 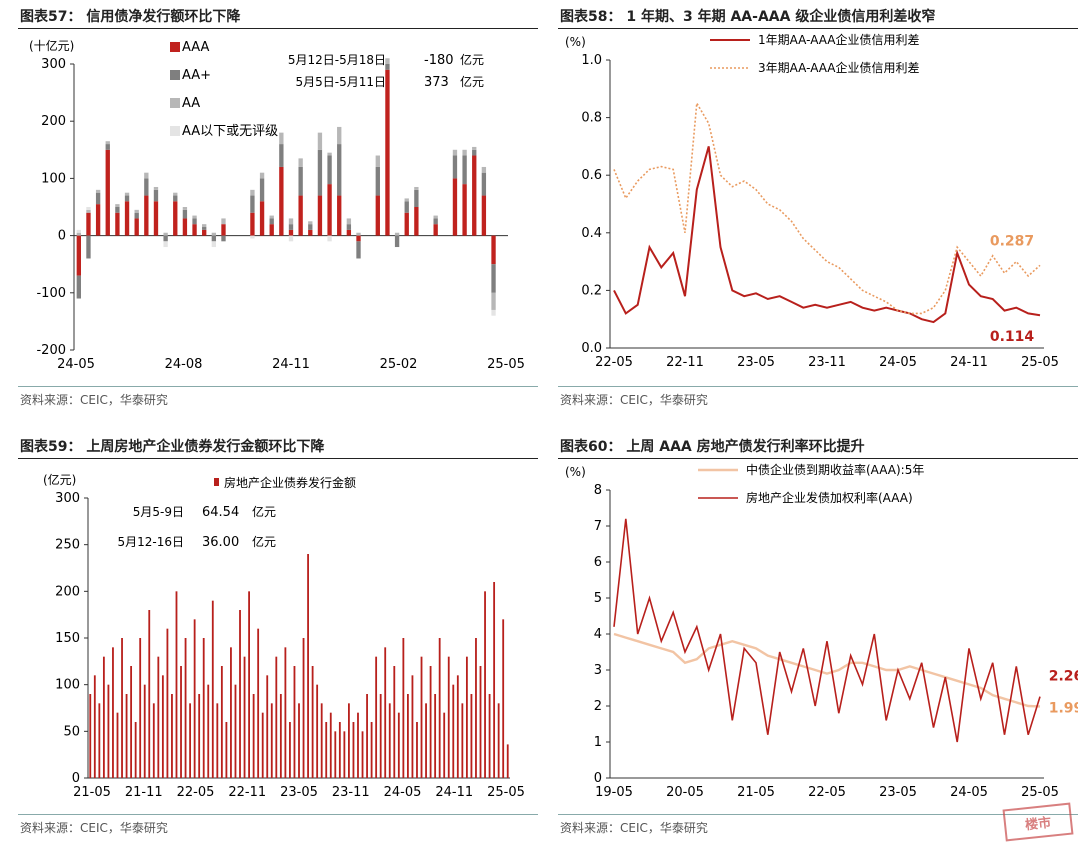 I want to click on x-tick-label: 24-11, so click(x=454, y=792).